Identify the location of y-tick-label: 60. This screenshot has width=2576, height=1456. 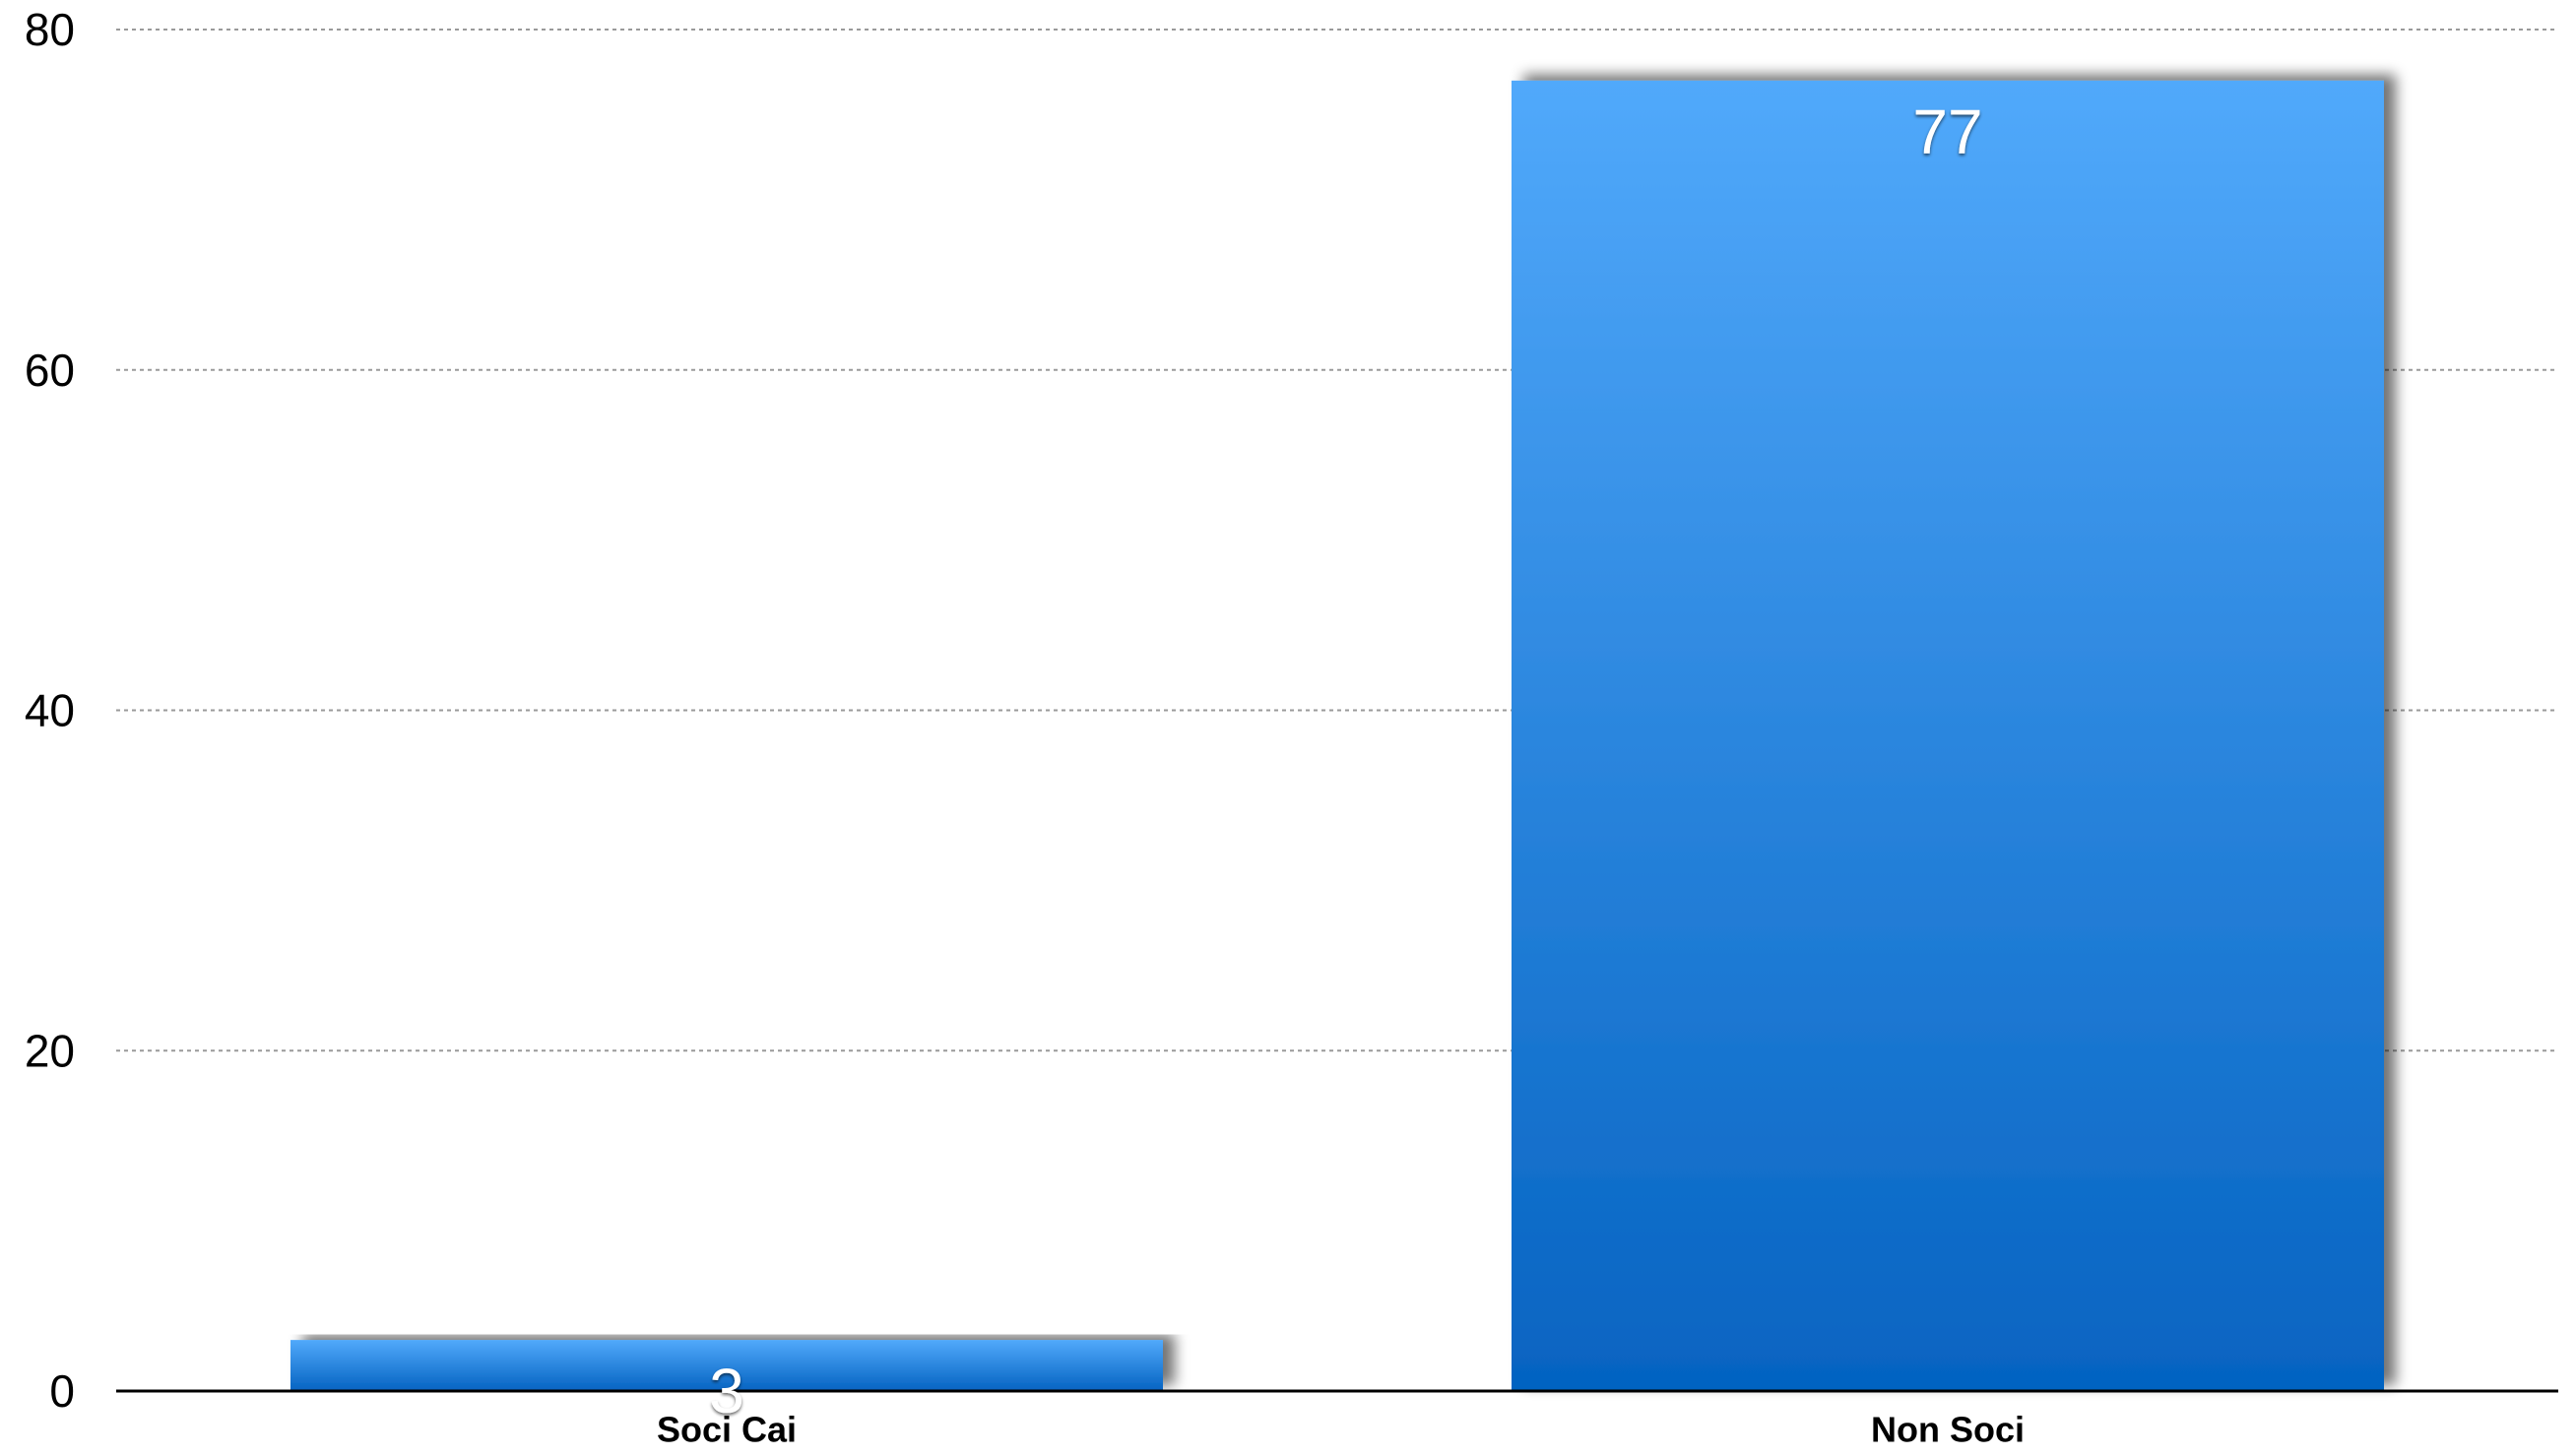
(50, 370).